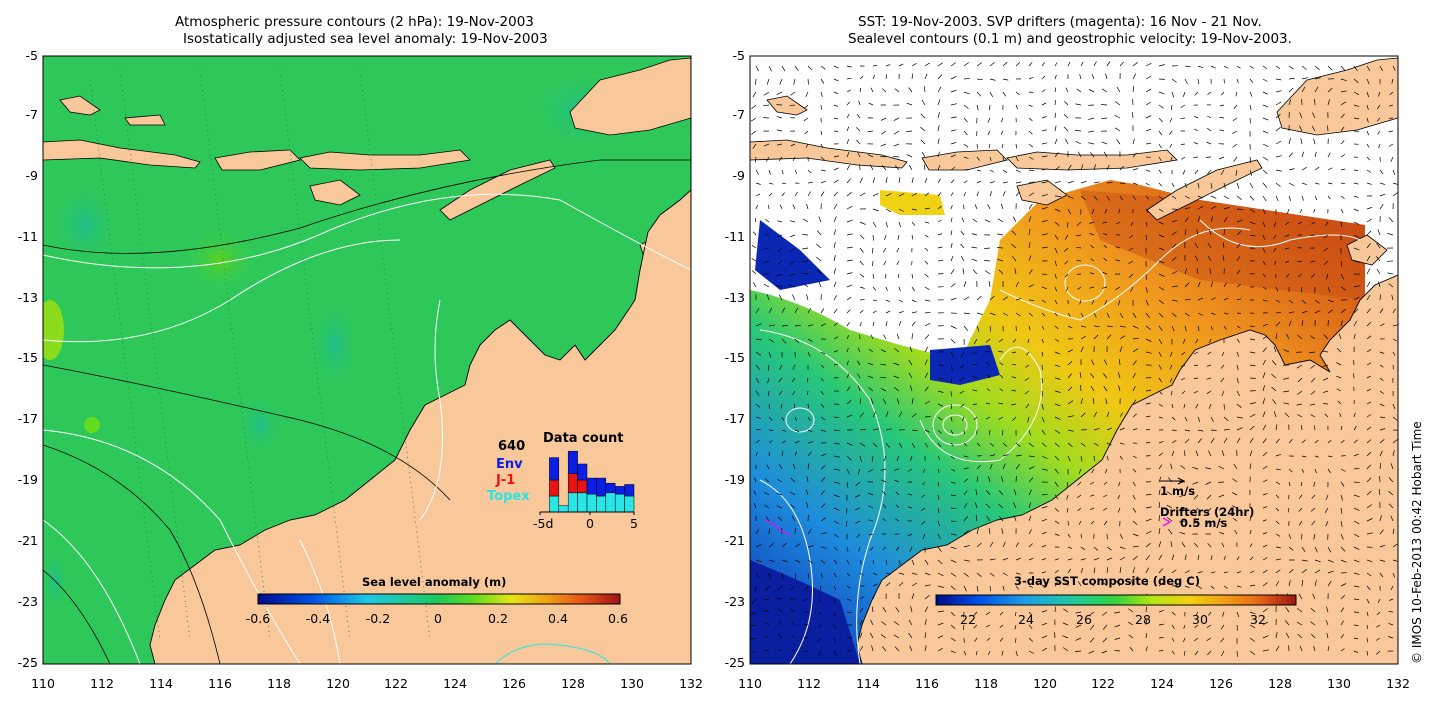 This screenshot has height=710, width=1440. I want to click on right-y-tick: -5, so click(738, 55).